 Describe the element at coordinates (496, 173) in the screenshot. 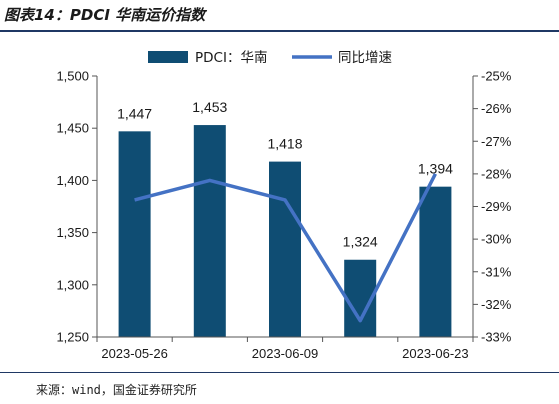

I see `right-tick-label: -28%` at that location.